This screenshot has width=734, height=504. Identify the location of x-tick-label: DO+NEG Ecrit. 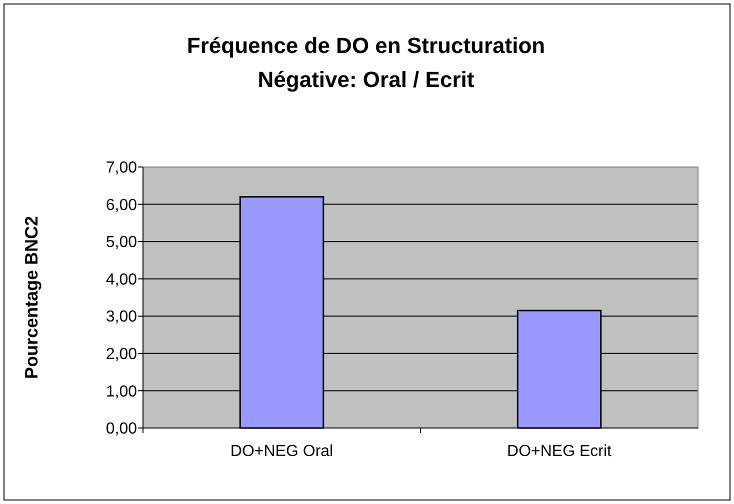
(559, 451).